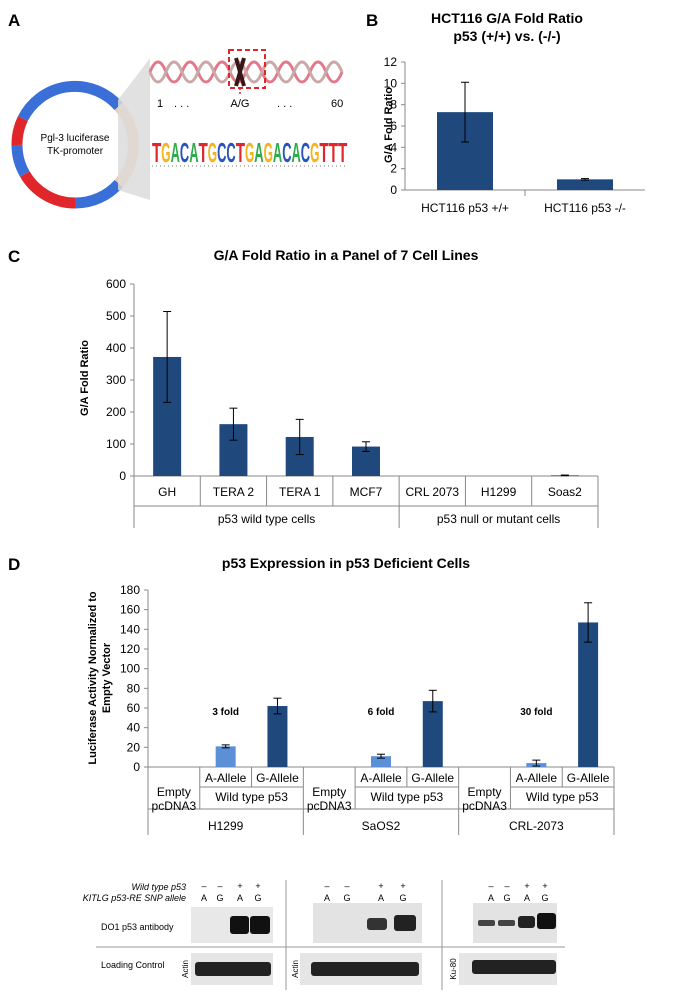 This screenshot has width=692, height=997. I want to click on blot-allele-1-2: A, so click(381, 898).